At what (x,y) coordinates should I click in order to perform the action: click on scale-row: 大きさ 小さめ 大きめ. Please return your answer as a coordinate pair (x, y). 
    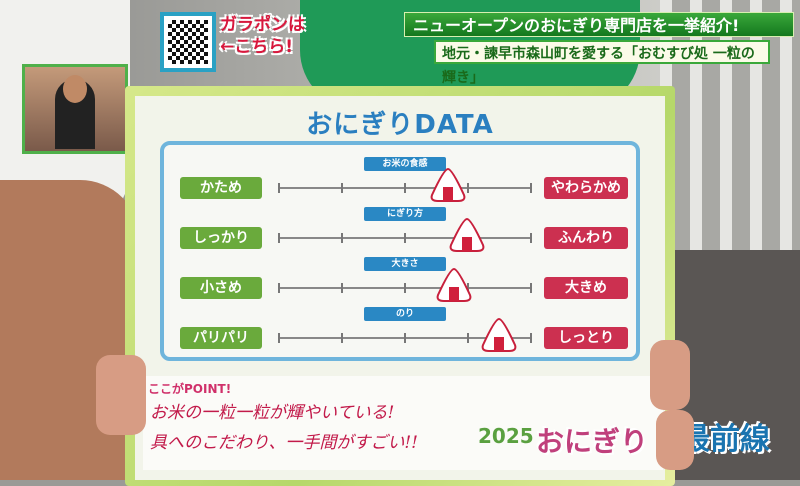
    Looking at the image, I should click on (400, 278).